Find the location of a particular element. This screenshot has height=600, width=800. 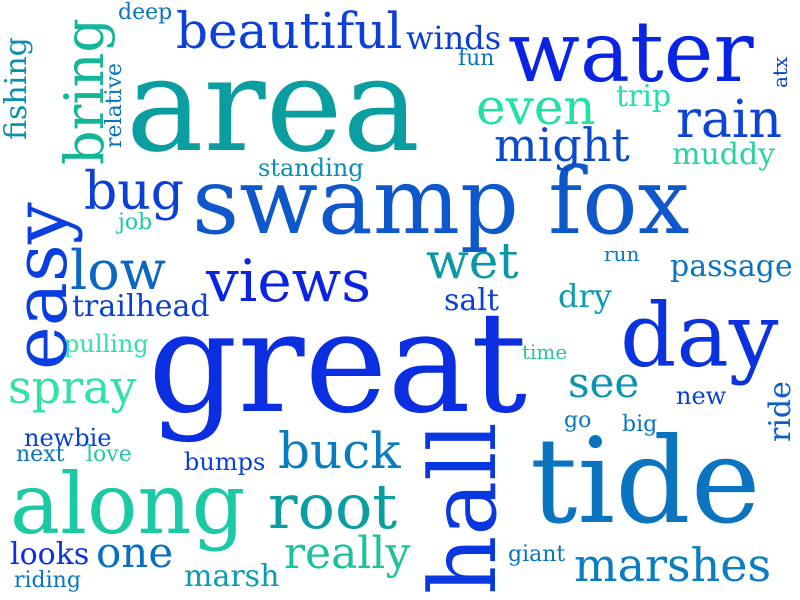

word-spray: spray is located at coordinates (72, 387).